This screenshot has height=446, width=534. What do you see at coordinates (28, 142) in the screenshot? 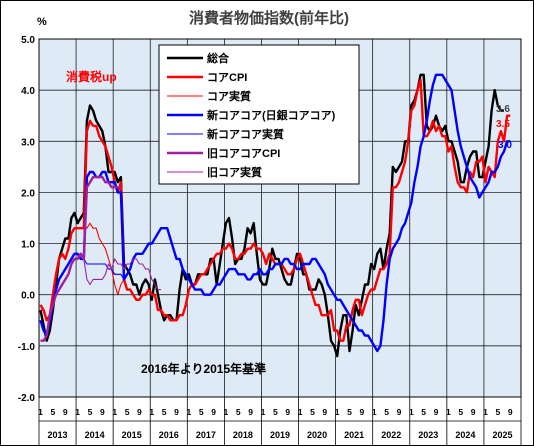
I see `y-tick-label: 3.0` at bounding box center [28, 142].